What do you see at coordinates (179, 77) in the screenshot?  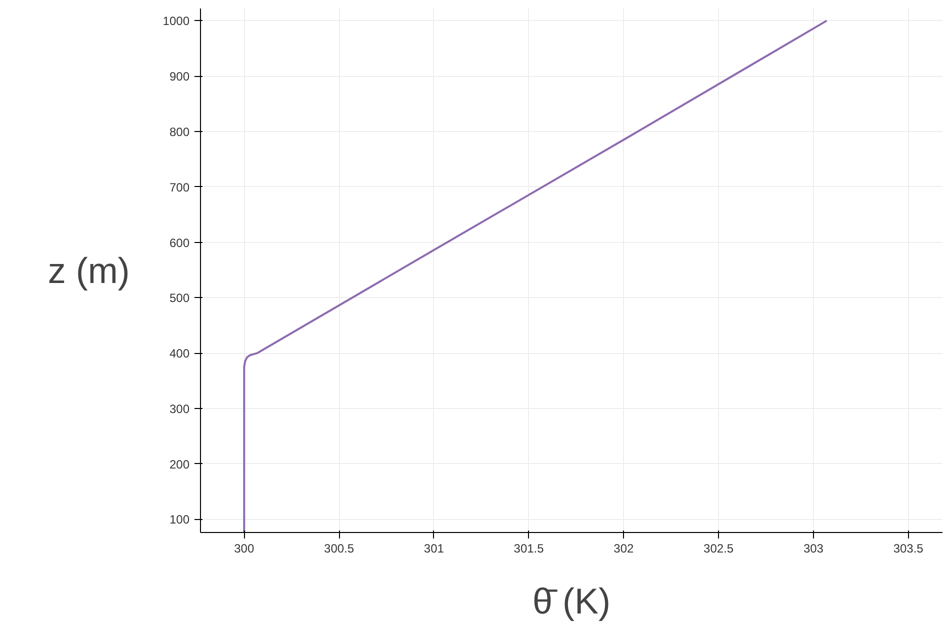 I see `y-tick-label: 900` at bounding box center [179, 77].